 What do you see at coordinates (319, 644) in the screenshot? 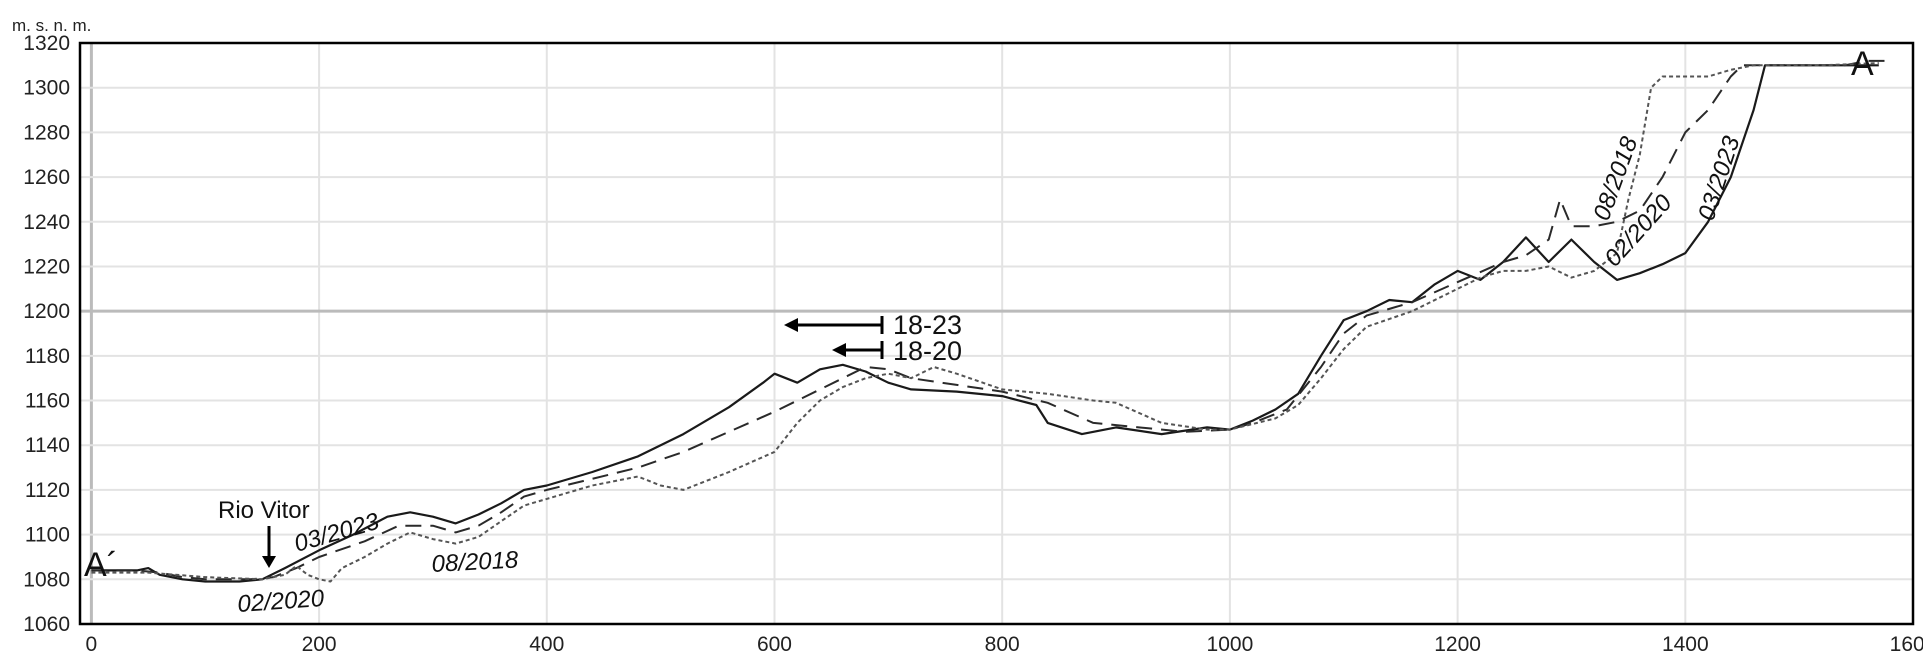
I see `x-tick-label: 200` at bounding box center [319, 644].